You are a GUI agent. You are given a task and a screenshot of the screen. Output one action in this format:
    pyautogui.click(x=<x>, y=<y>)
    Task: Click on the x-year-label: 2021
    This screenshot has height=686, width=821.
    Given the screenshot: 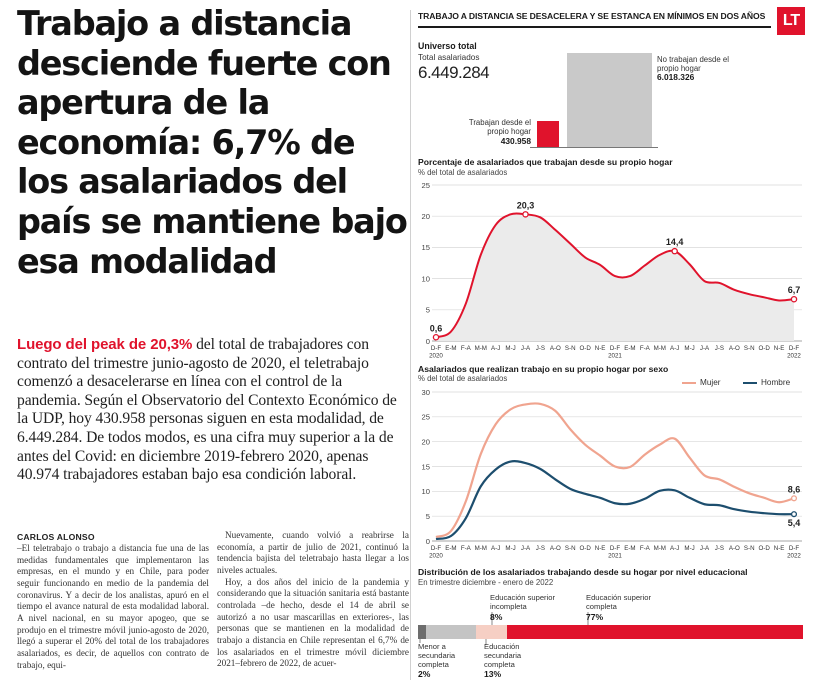 What is the action you would take?
    pyautogui.click(x=615, y=356)
    